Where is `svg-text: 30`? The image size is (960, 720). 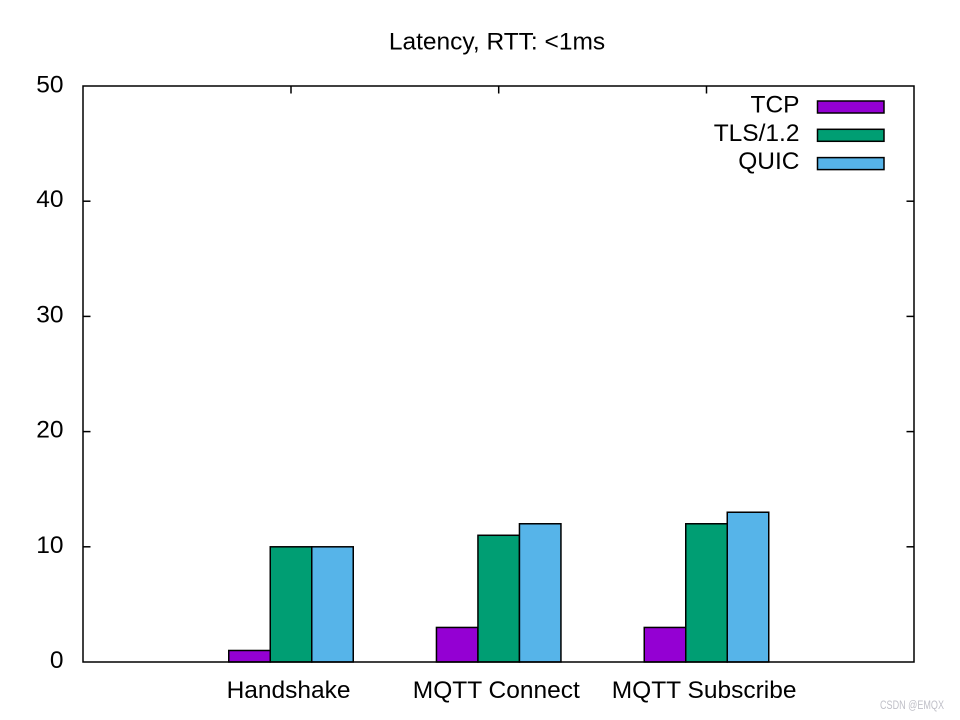
svg-text: 30 is located at coordinates (49, 314).